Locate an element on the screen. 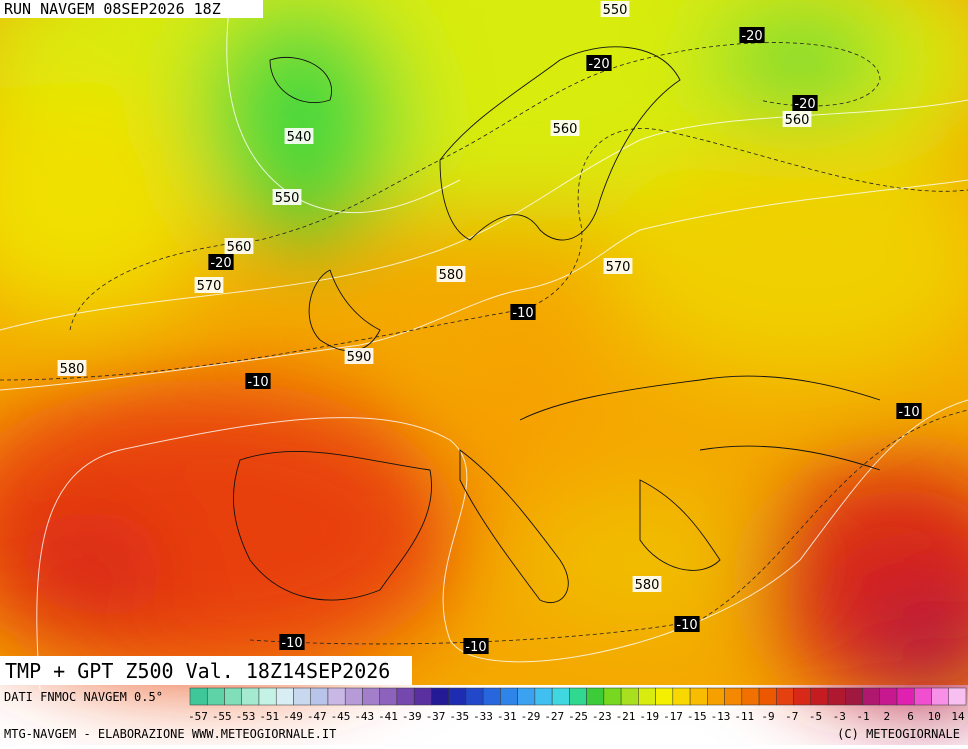  footer-right: (C) METEOGIORNALE is located at coordinates (898, 734).